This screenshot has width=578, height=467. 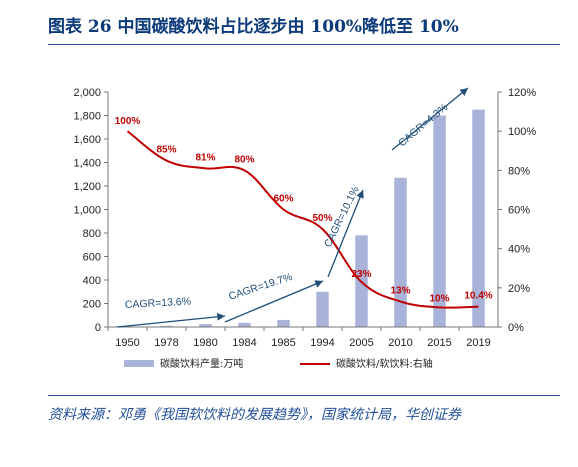 I want to click on y-right-tick-label: 100%, so click(x=522, y=132).